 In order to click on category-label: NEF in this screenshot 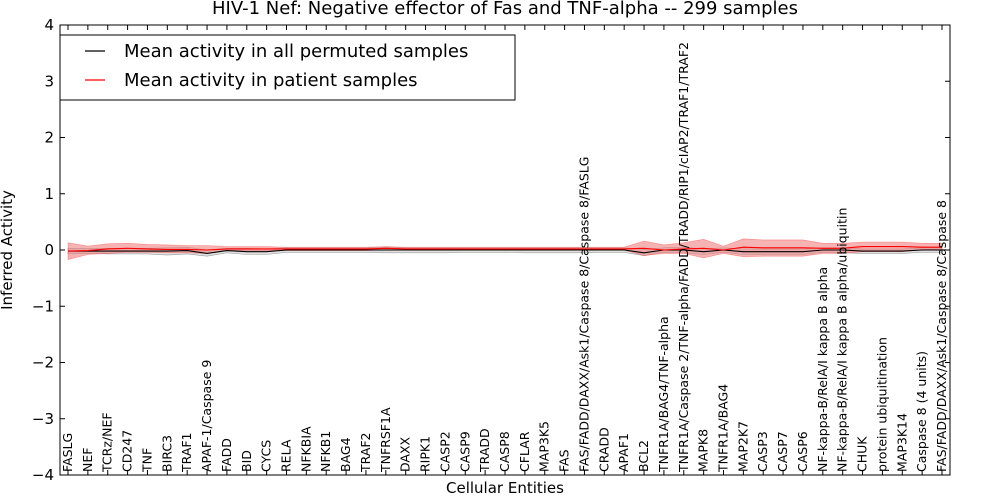, I will do `click(87, 460)`.